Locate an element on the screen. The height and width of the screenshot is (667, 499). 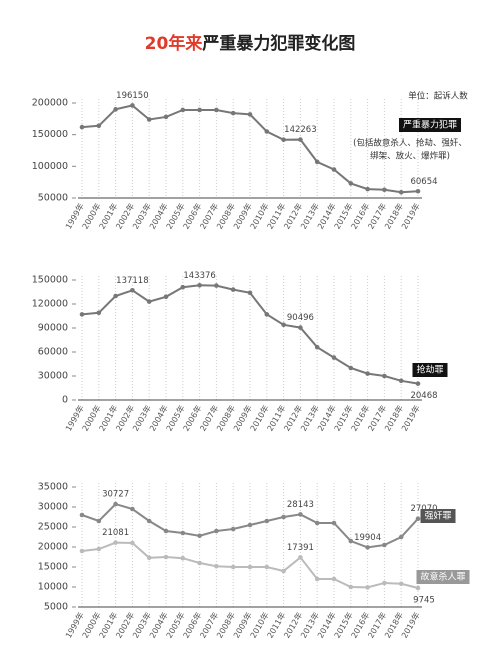
series-label: 抢劫罪 is located at coordinates (429, 370).